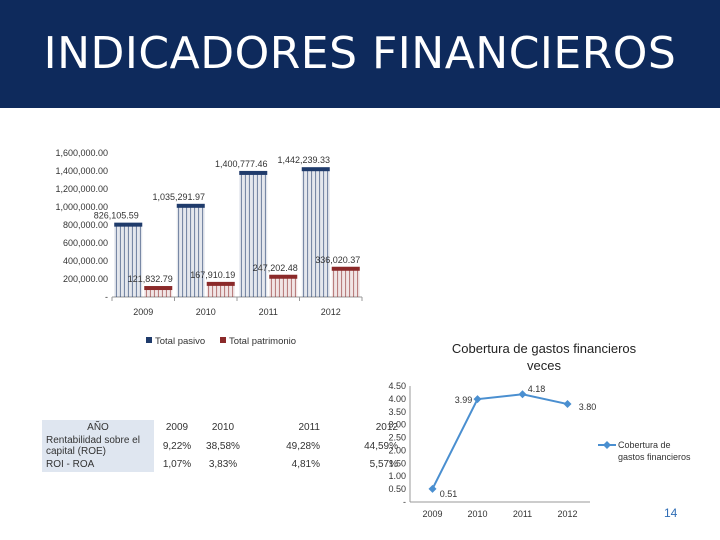  Describe the element at coordinates (178, 197) in the screenshot. I see `data-label: 1,035,291.97` at that location.